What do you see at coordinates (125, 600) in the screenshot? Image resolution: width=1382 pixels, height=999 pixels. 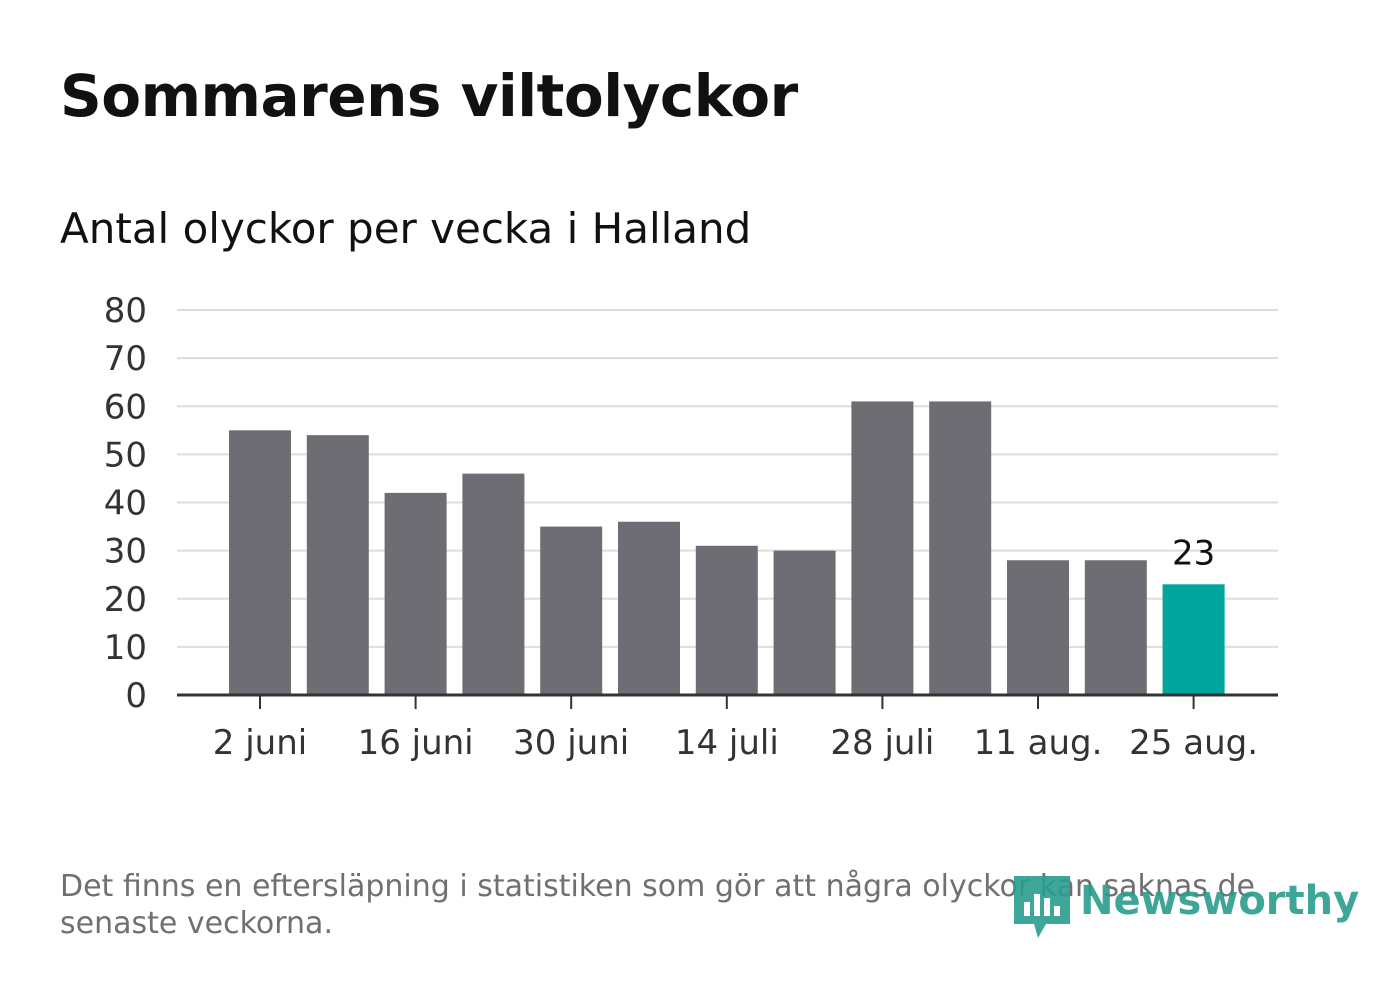 I see `y-tick-label: 20` at bounding box center [125, 600].